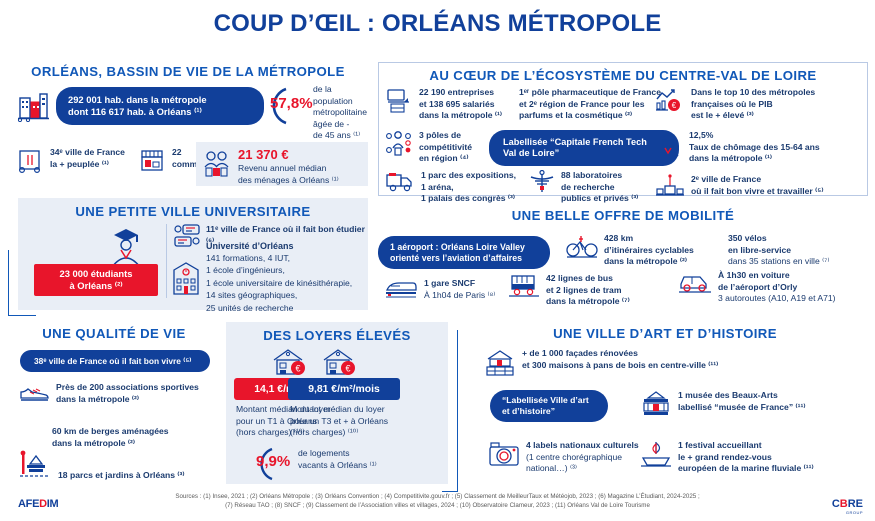  Describe the element at coordinates (728, 395) in the screenshot. I see `fact-musee-l1: 1 musée des Beaux-Arts` at that location.